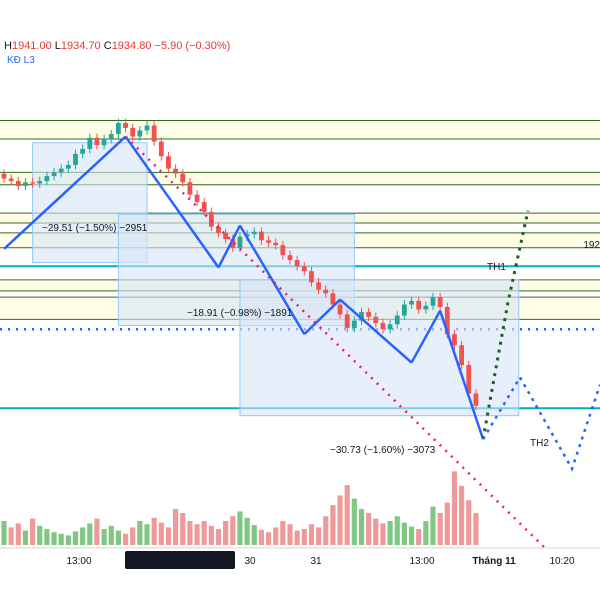 Image resolution: width=600 pixels, height=600 pixels. Describe the element at coordinates (561, 561) in the screenshot. I see `x-tick-label: 10:20` at that location.